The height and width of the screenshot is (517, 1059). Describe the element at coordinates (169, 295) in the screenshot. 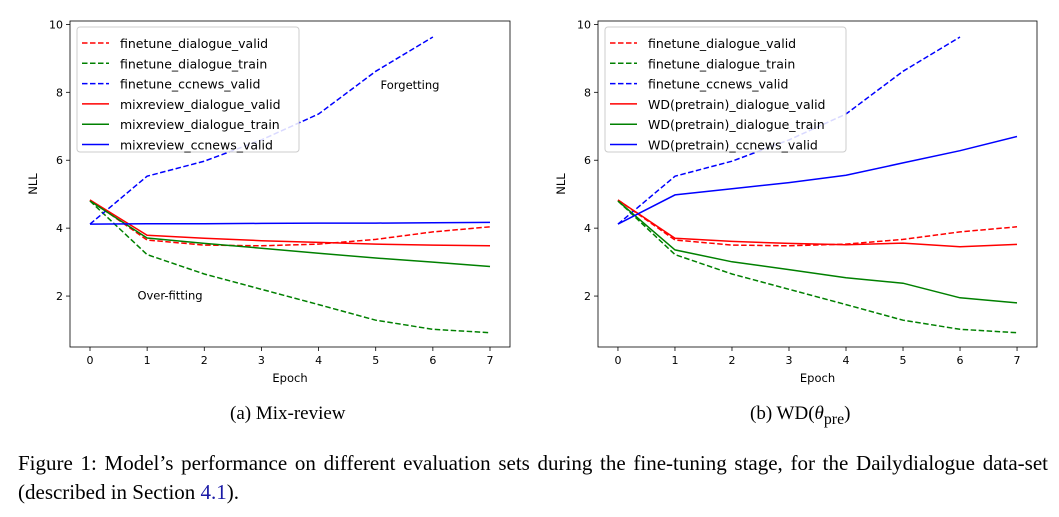

I see `annotation: Over-fitting` at that location.